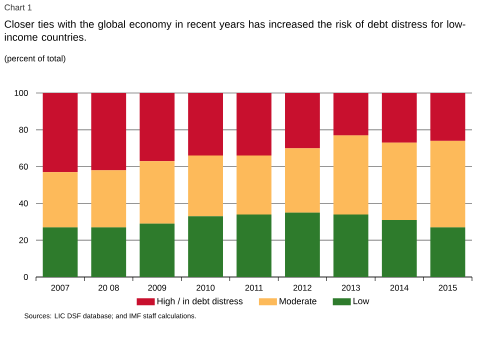  What do you see at coordinates (302, 287) in the screenshot?
I see `x-tick-label: 2012` at bounding box center [302, 287].